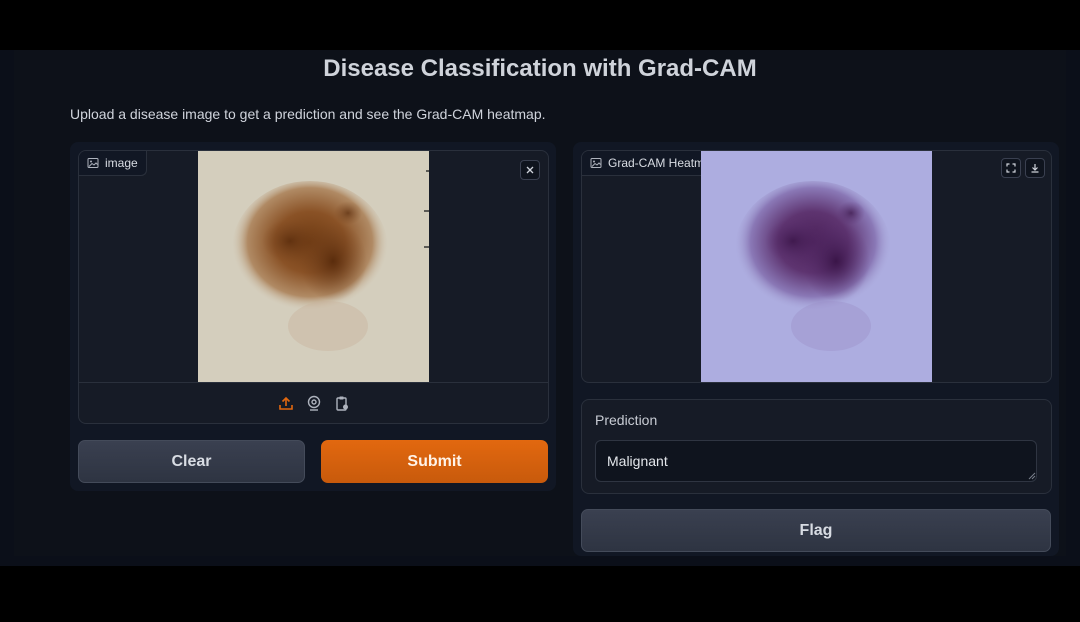  I want to click on prediction-panel: Prediction Malignant, so click(816, 446).